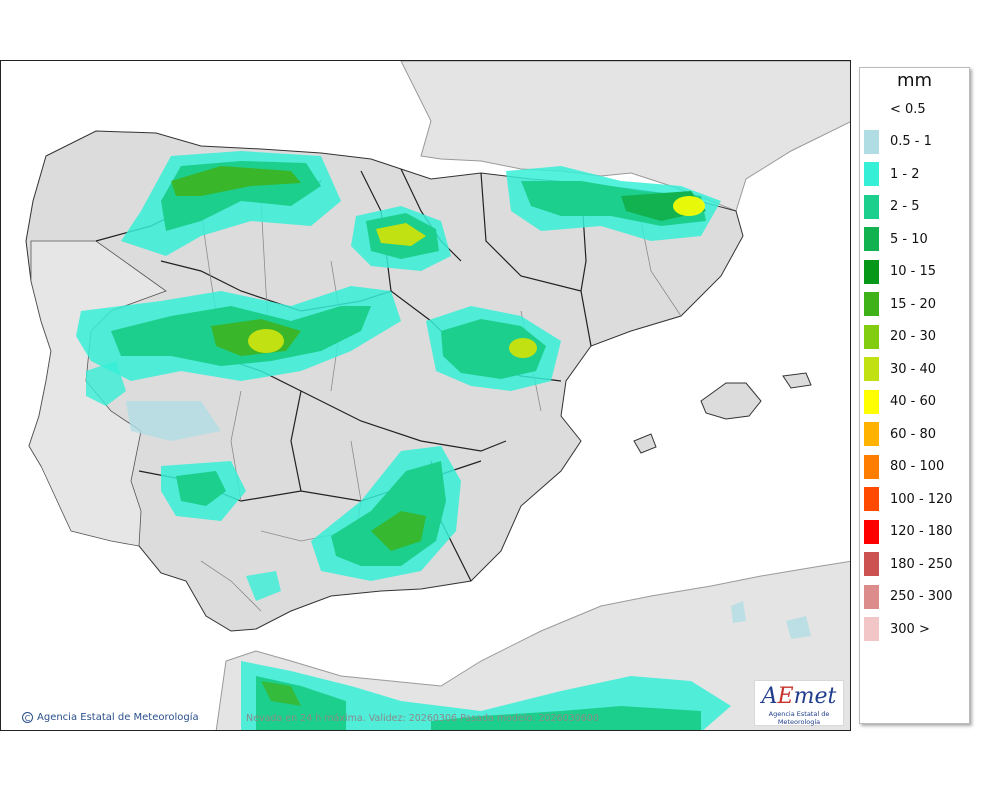 The height and width of the screenshot is (790, 1000). I want to click on portugal-land, so click(97, 393).